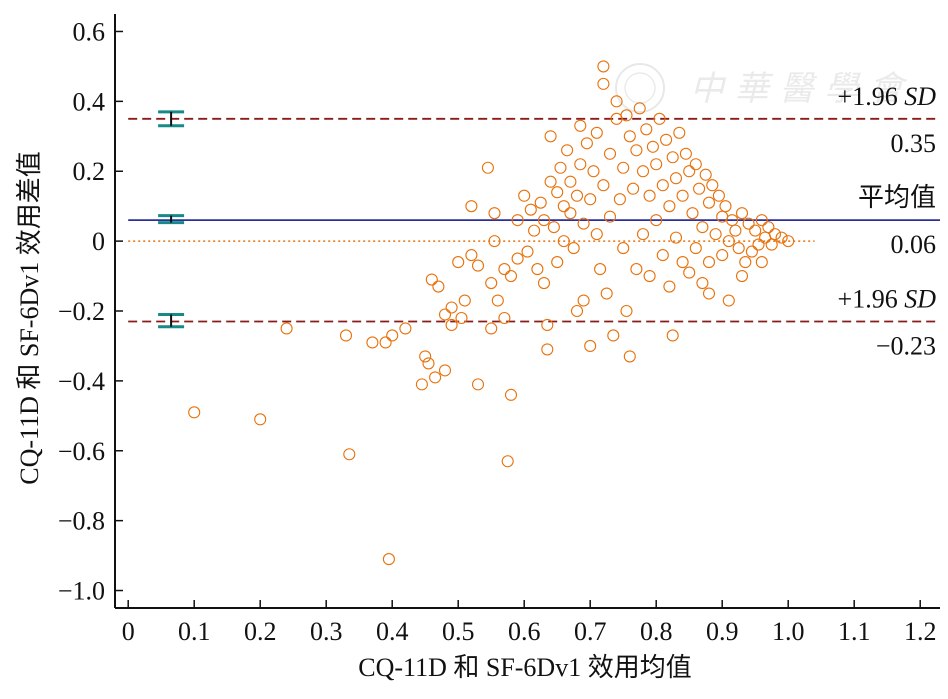 The image size is (948, 699). I want to click on y-tick-label: −0.6, so click(81, 451).